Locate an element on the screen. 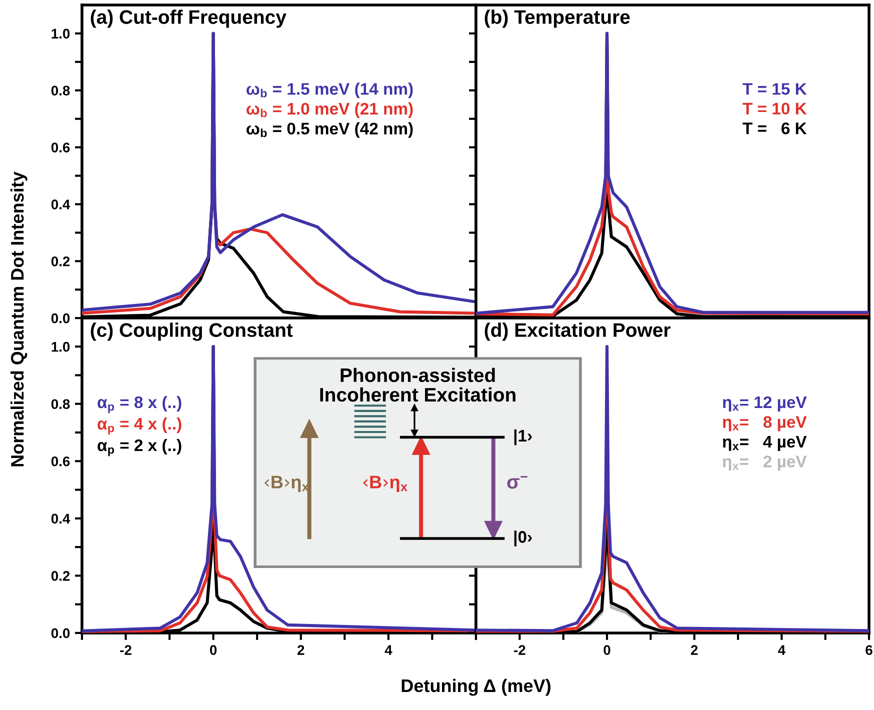 This screenshot has height=710, width=874. text: η$_{x}$= 8 µeV is located at coordinates (764, 424).